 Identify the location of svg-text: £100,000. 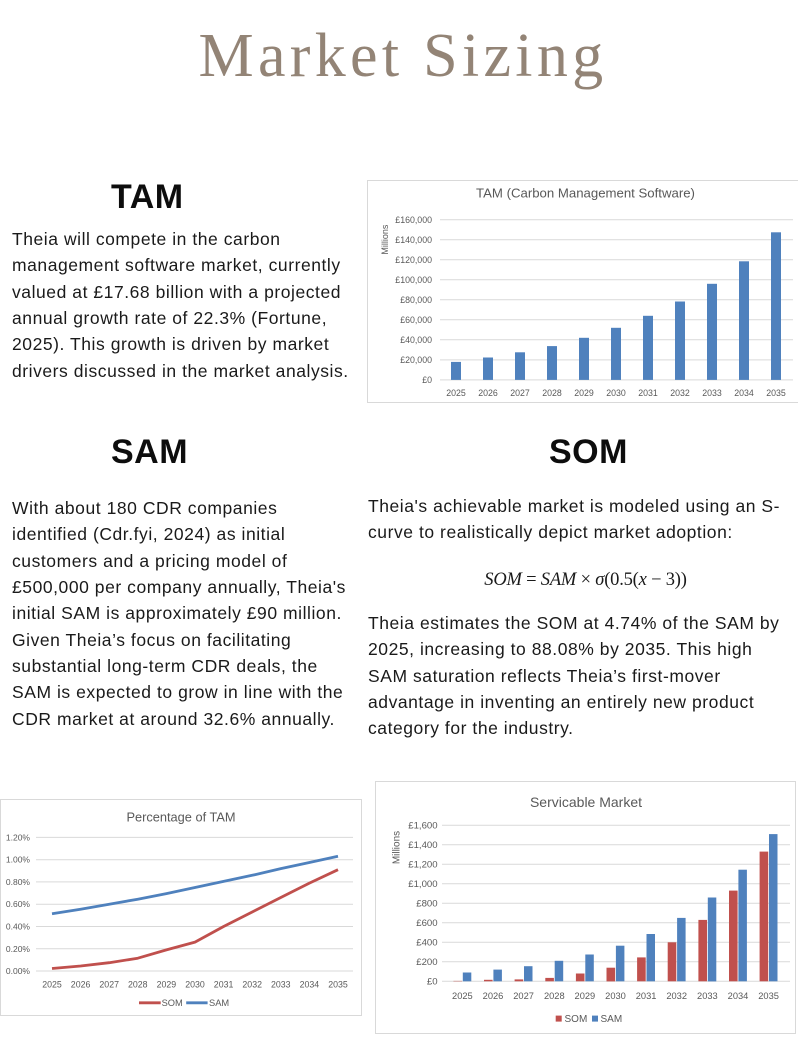
(413, 280).